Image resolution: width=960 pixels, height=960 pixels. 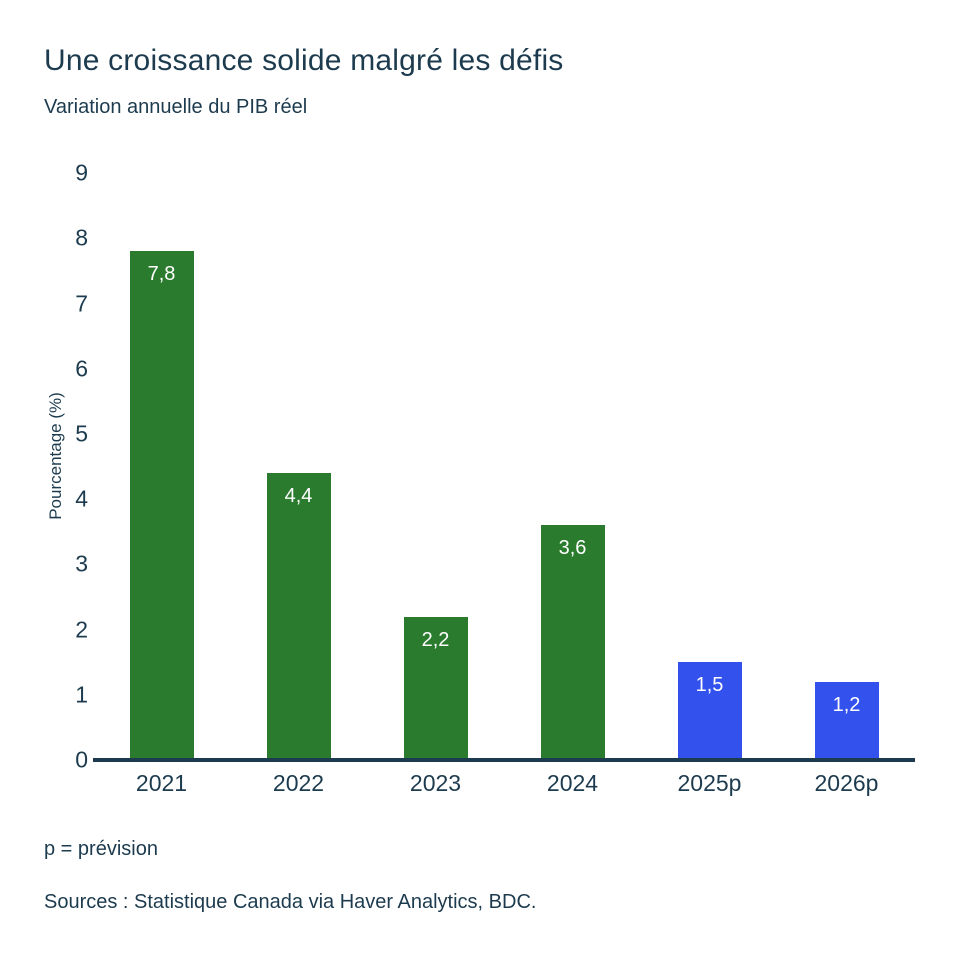 I want to click on x-axis-tick-label: 2022, so click(x=298, y=783).